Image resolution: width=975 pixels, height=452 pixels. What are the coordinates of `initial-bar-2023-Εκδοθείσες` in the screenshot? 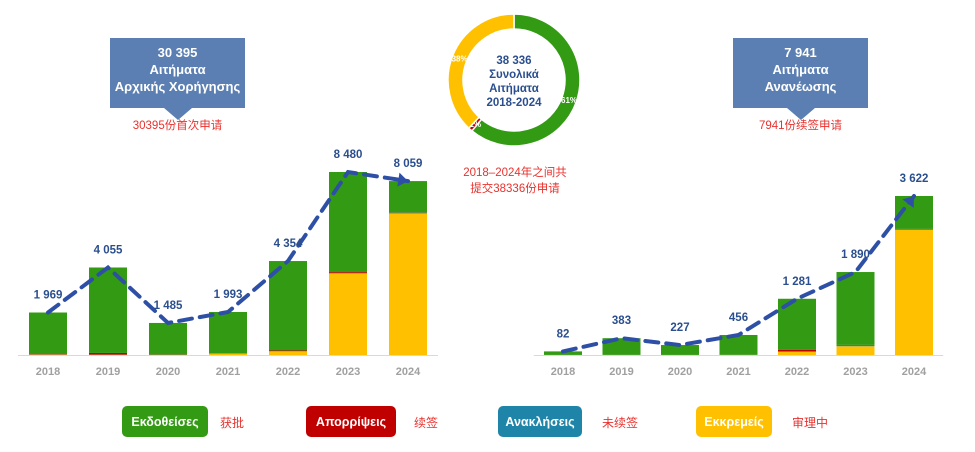 It's located at (348, 222).